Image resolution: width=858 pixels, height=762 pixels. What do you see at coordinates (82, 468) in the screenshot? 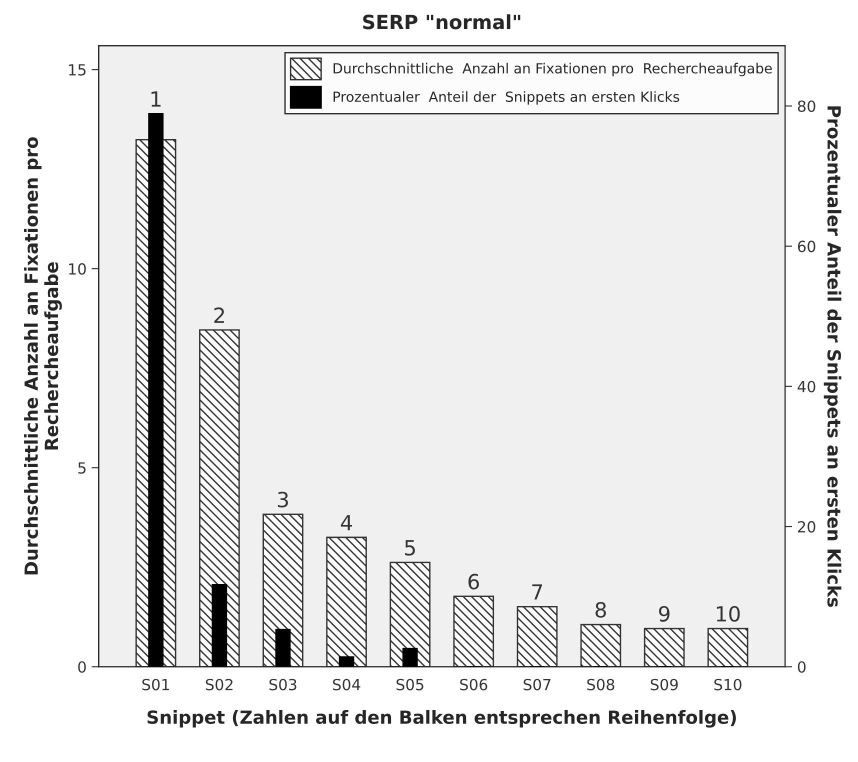
I see `y-tick-label: 5` at bounding box center [82, 468].